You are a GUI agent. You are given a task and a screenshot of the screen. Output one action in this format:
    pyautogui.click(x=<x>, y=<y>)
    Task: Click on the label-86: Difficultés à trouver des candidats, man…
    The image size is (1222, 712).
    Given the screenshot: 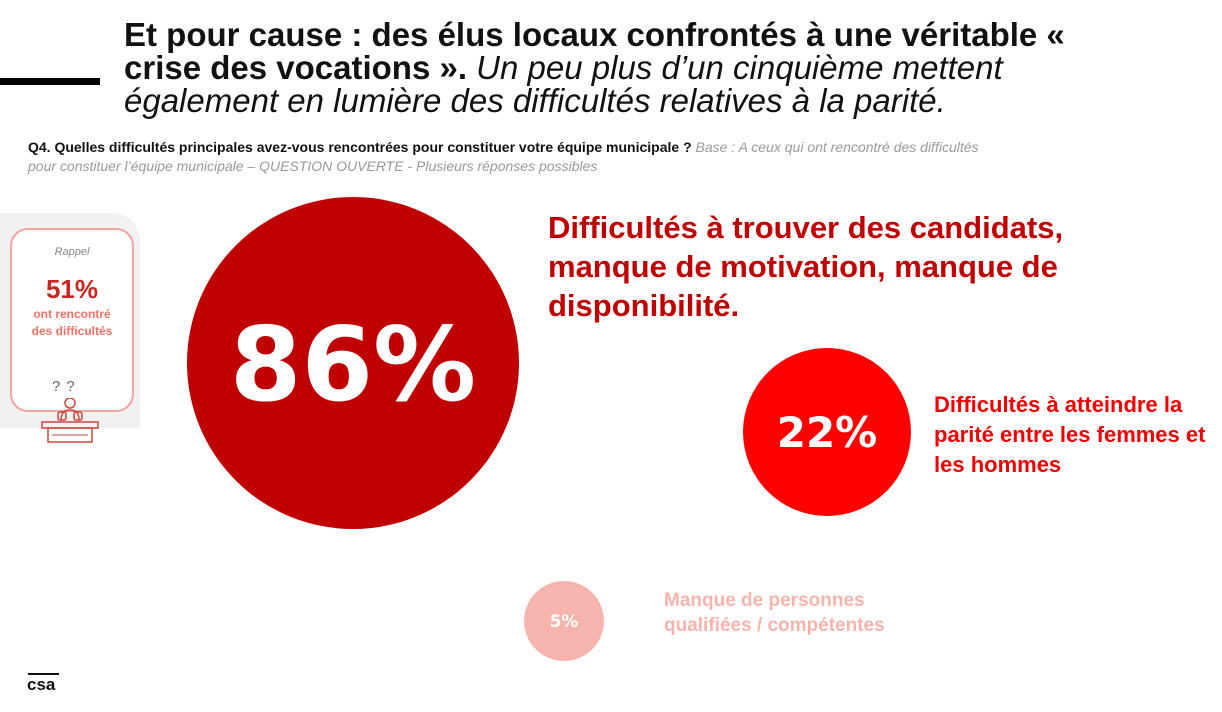 What is the action you would take?
    pyautogui.click(x=806, y=266)
    